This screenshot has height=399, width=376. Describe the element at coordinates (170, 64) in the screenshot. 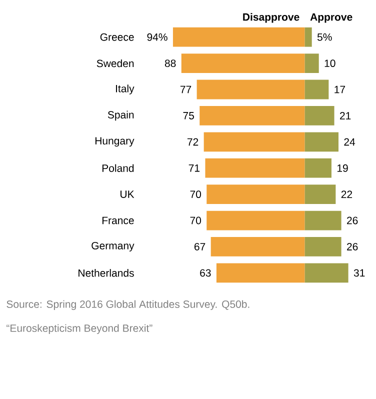

I see `data-label: 88` at that location.